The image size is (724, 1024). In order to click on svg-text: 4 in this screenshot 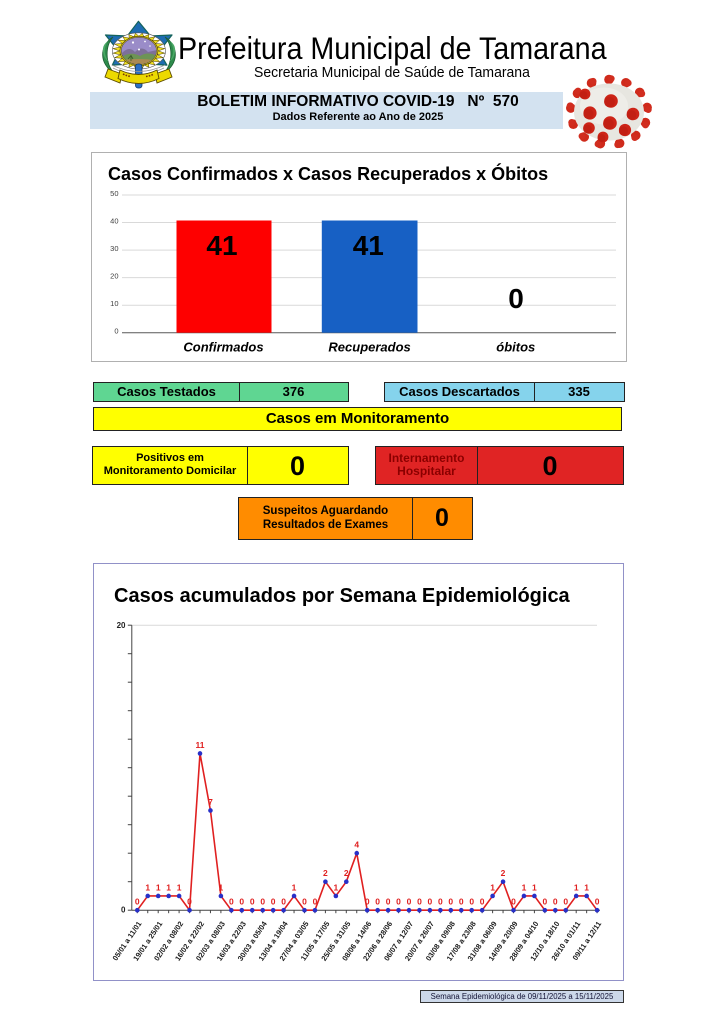, I will do `click(356, 845)`.